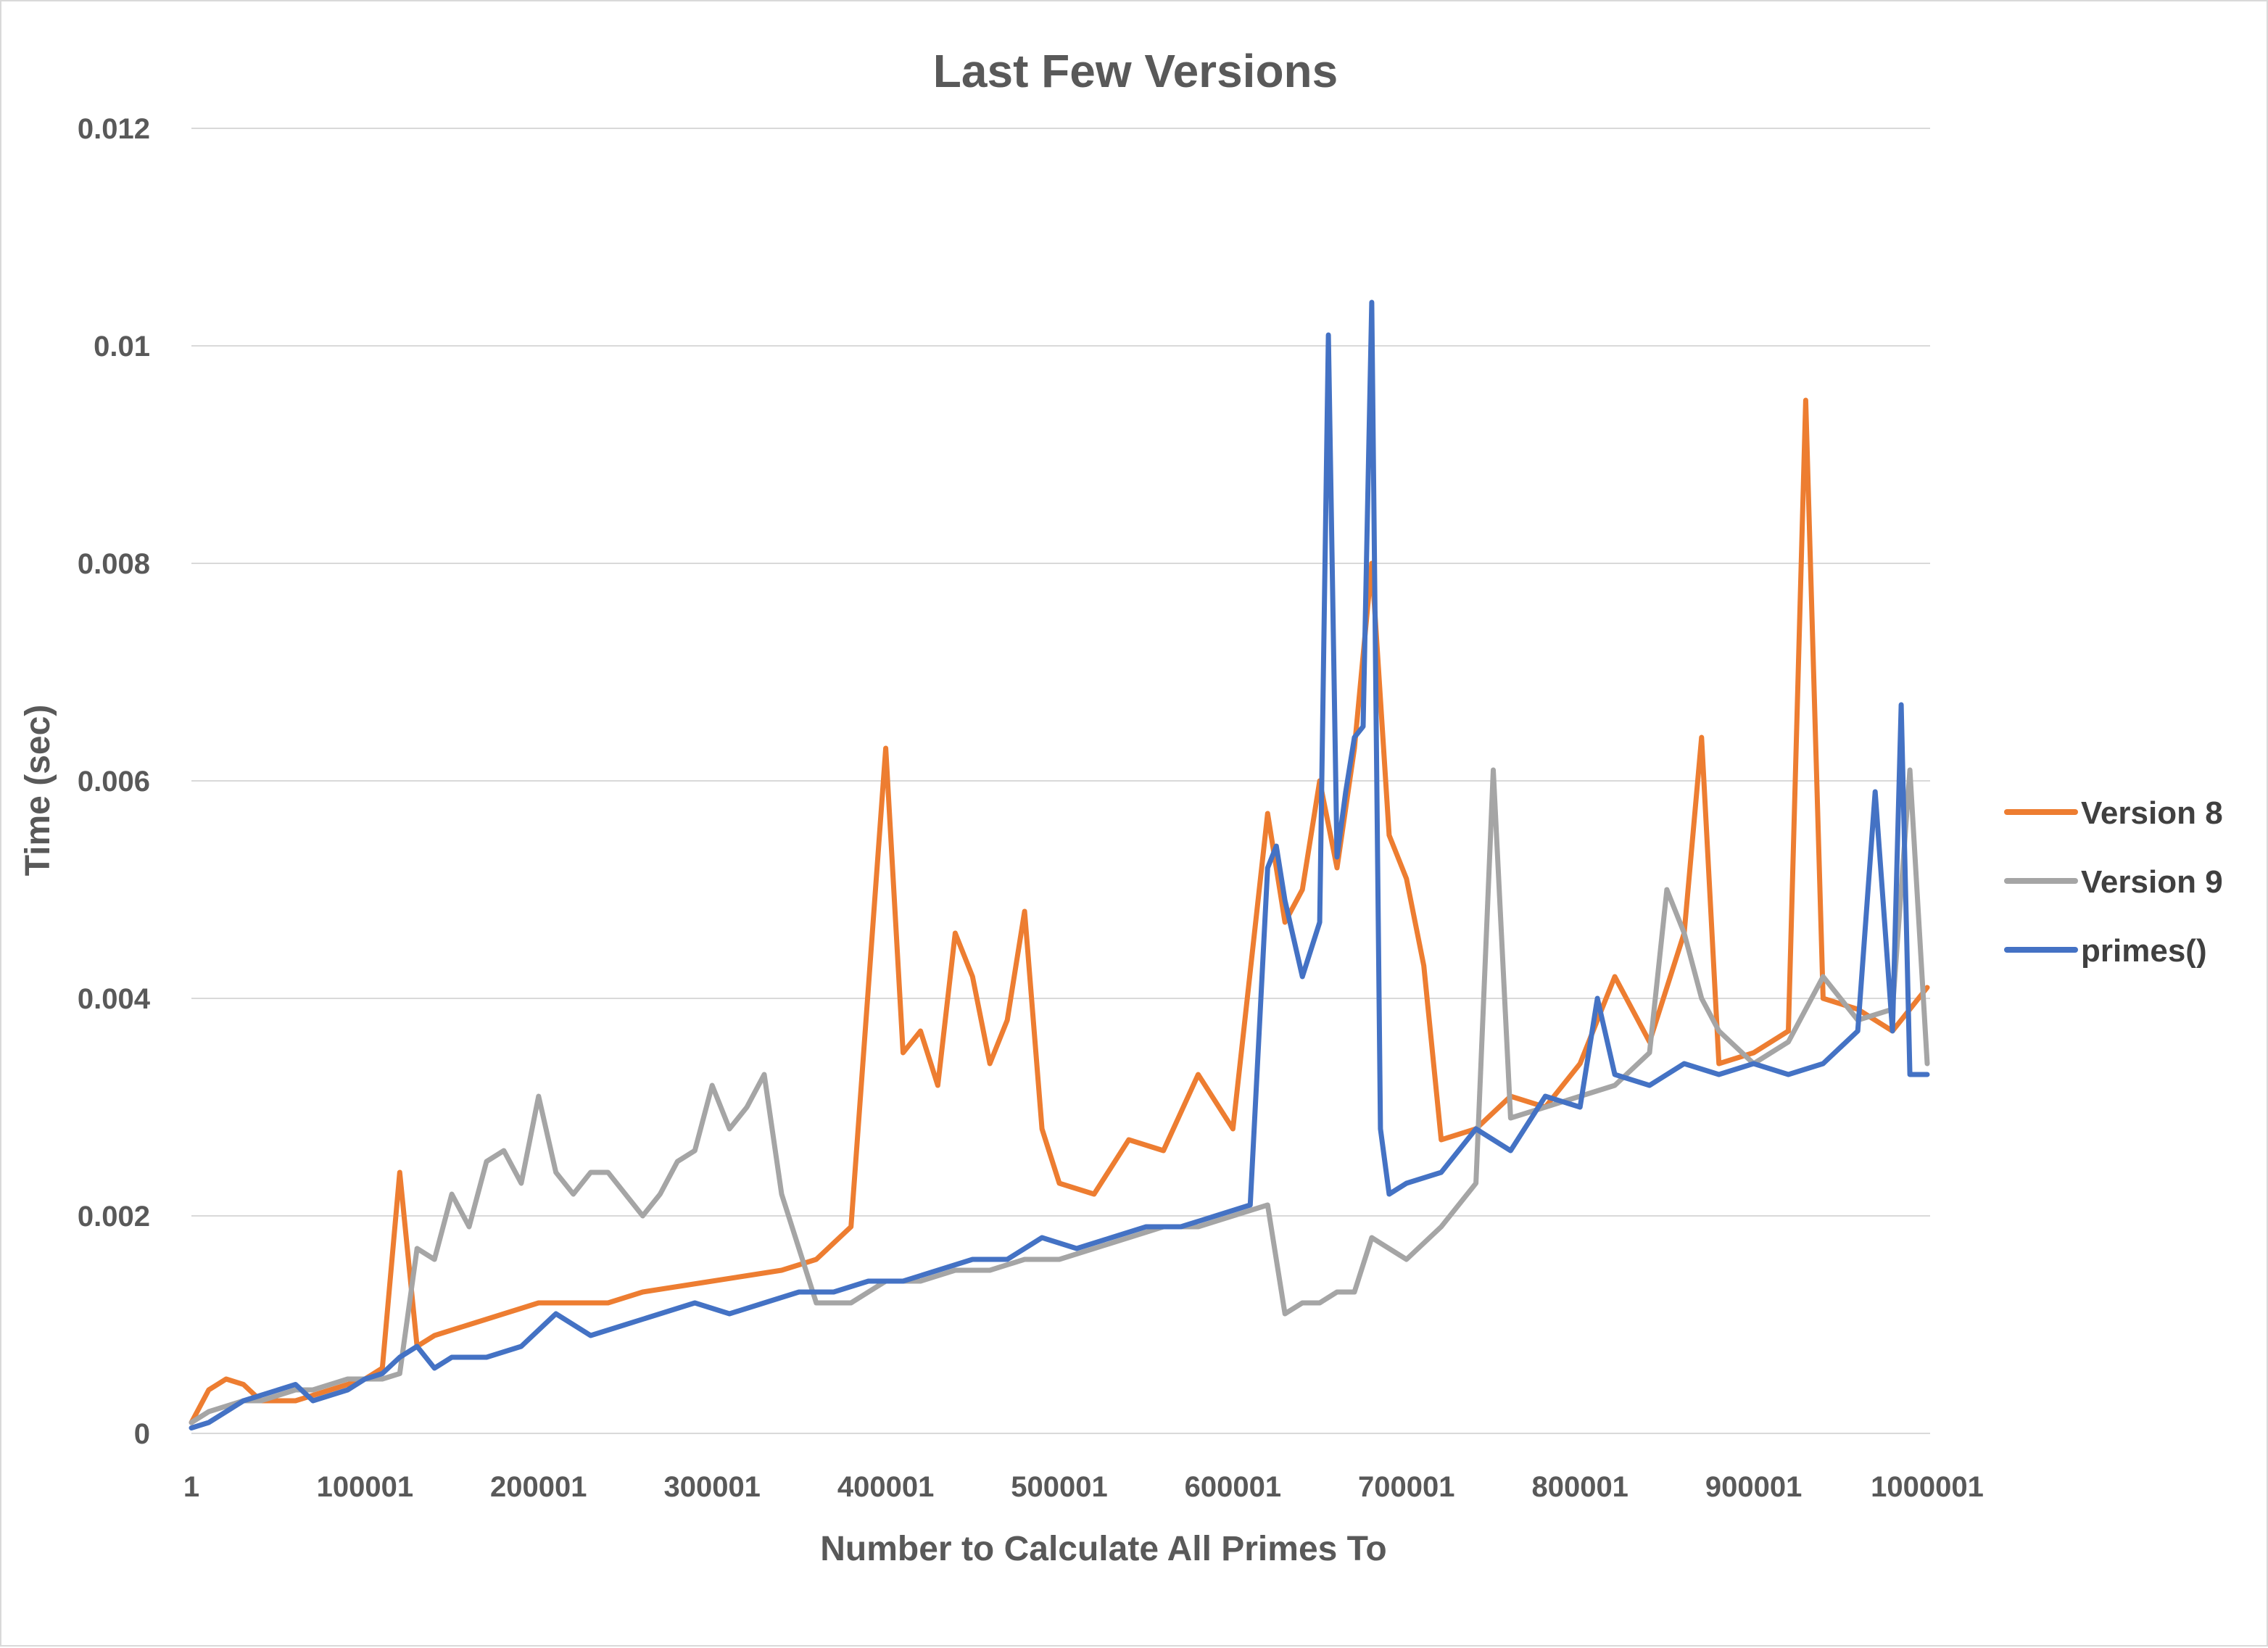  What do you see at coordinates (538, 1487) in the screenshot?
I see `x-tick-label: 200001` at bounding box center [538, 1487].